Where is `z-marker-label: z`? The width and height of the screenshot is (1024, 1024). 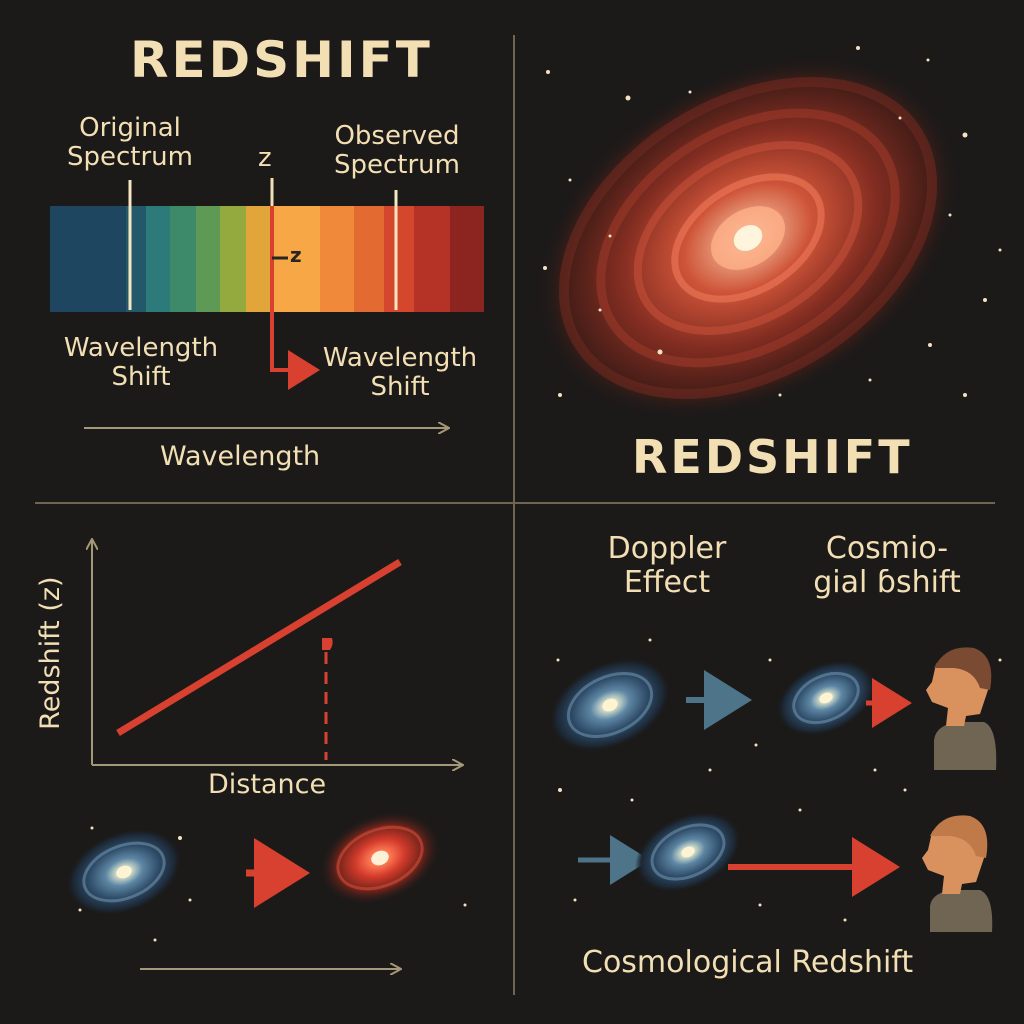
z-marker-label: z is located at coordinates (296, 255).